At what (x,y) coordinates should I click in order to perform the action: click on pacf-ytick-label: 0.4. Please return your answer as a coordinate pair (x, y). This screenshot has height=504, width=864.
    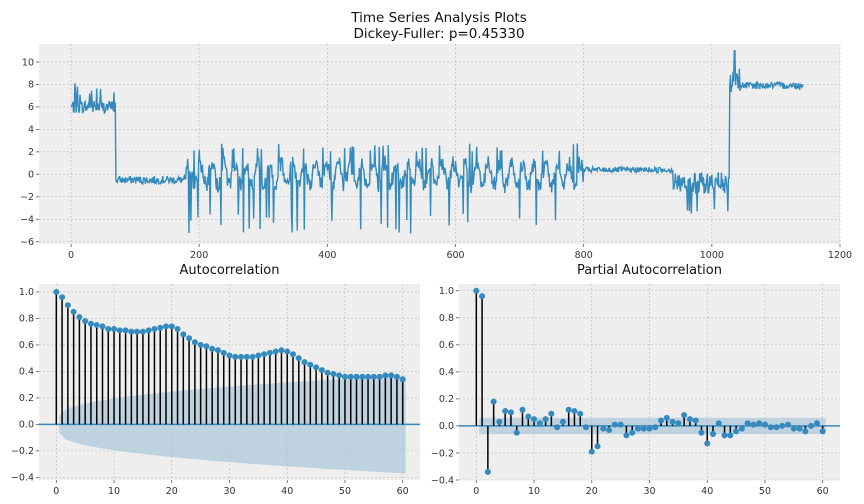
    Looking at the image, I should click on (446, 372).